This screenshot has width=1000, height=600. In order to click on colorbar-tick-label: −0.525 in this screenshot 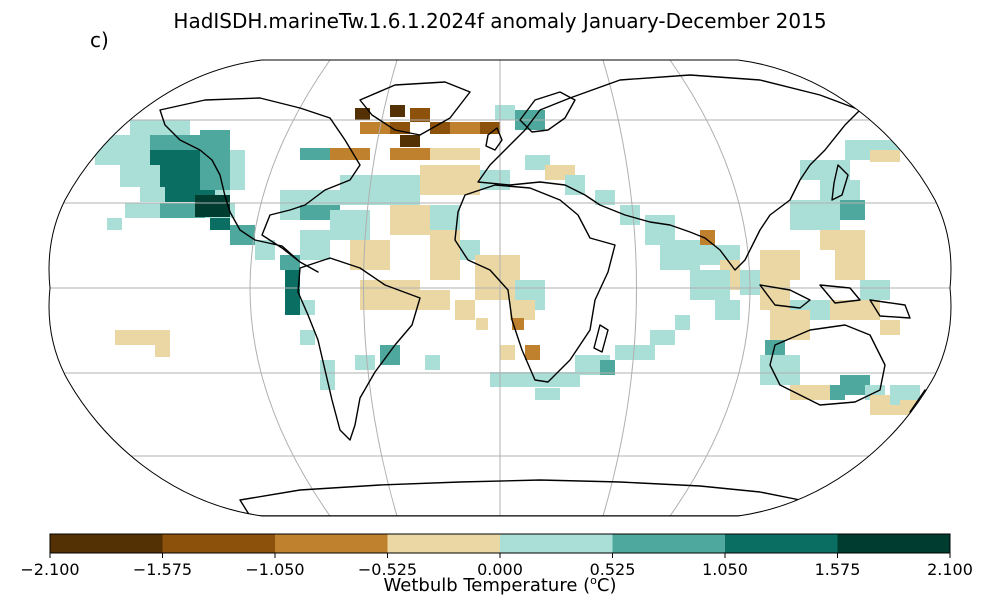, I will do `click(387, 569)`.